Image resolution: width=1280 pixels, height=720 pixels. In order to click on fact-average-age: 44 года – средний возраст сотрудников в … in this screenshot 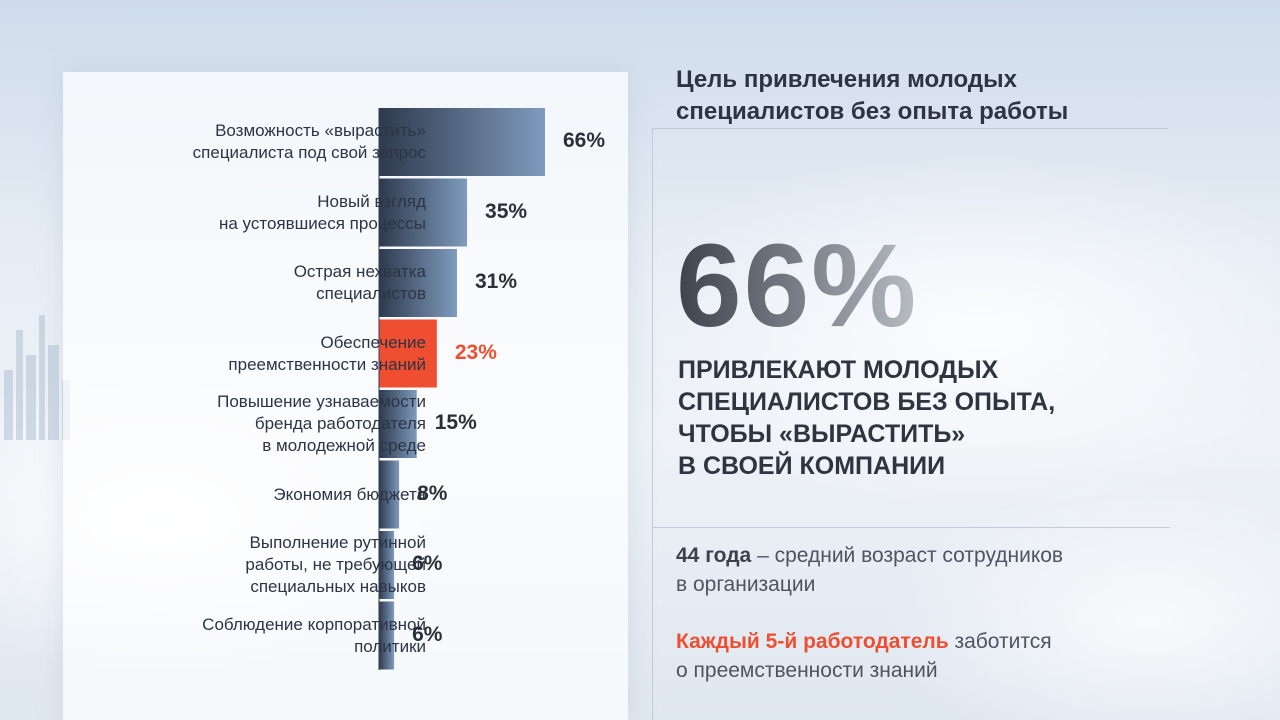, I will do `click(921, 570)`.